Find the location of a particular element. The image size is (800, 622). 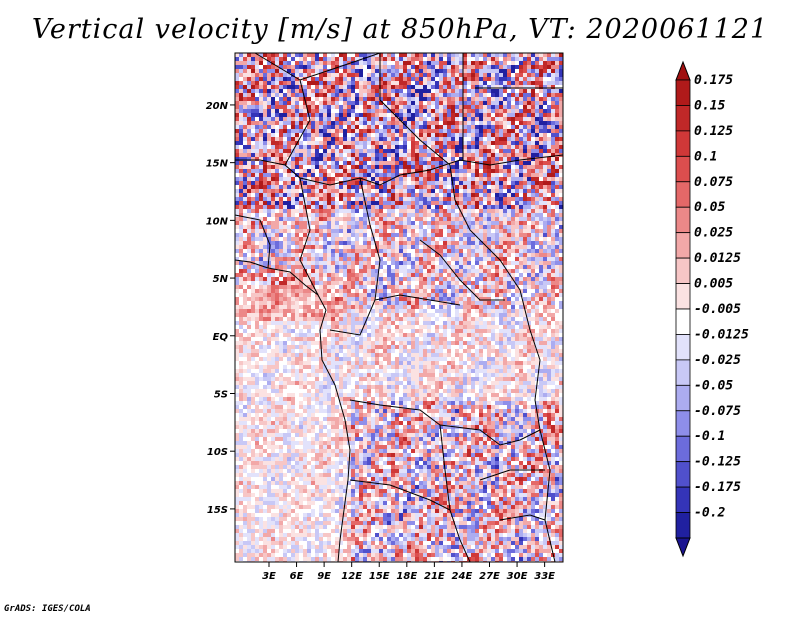

lon-tick-label: 18E is located at coordinates (406, 576).